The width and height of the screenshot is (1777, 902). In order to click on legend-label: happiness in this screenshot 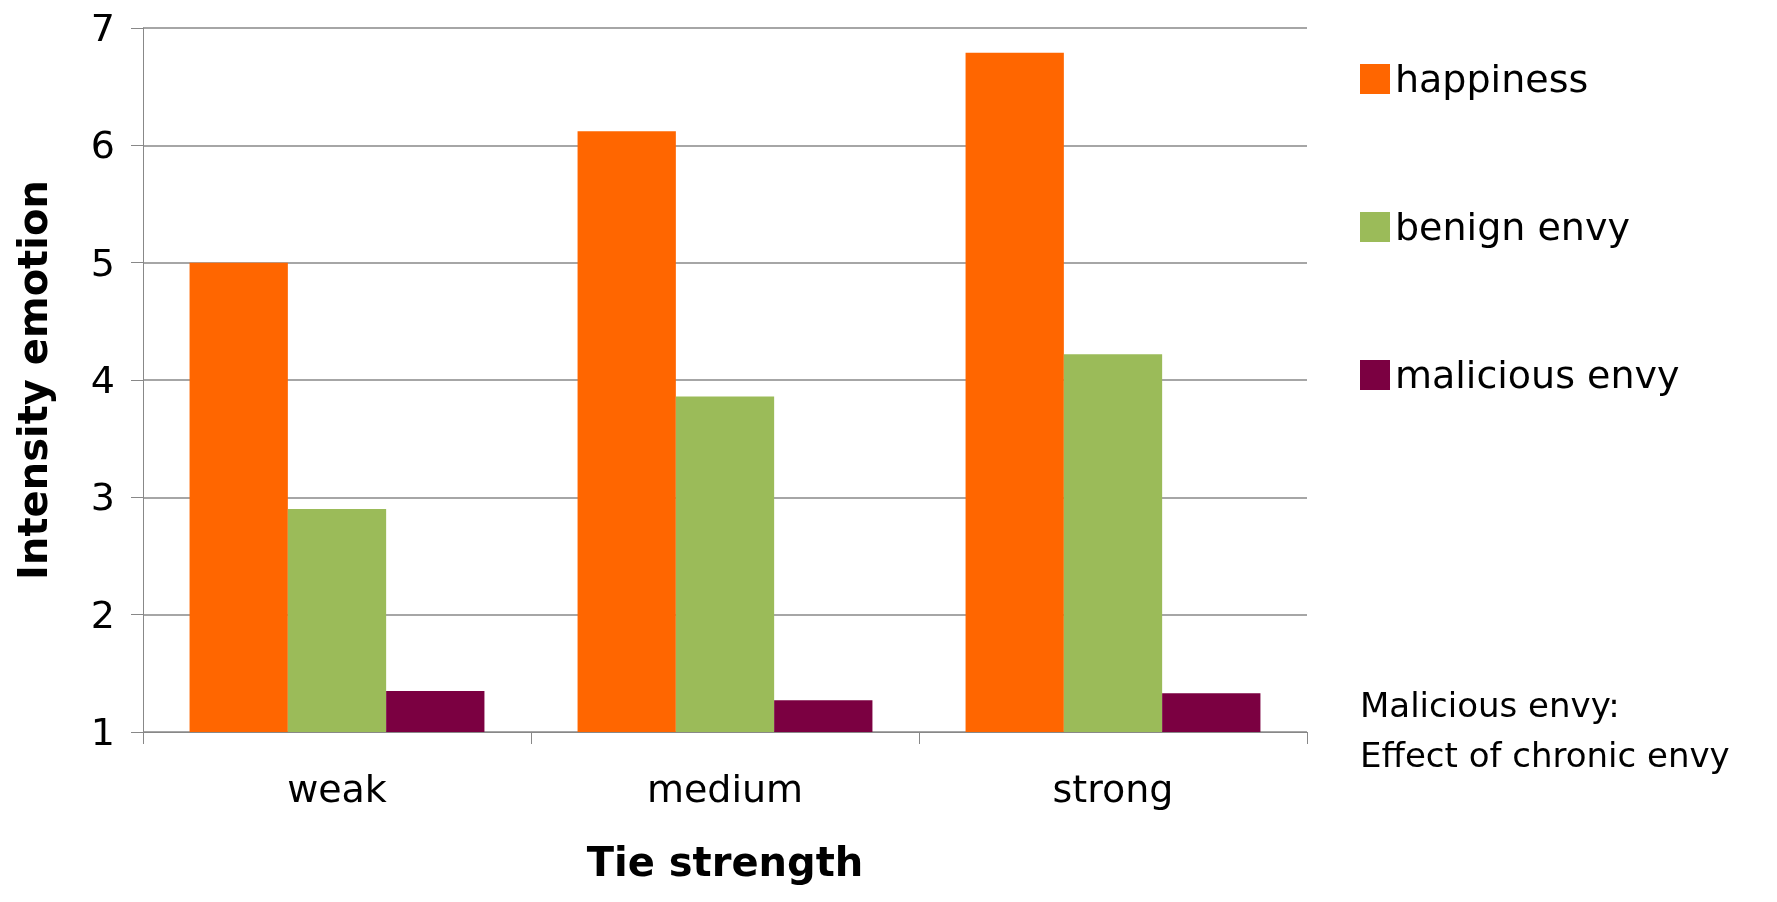, I will do `click(1492, 79)`.